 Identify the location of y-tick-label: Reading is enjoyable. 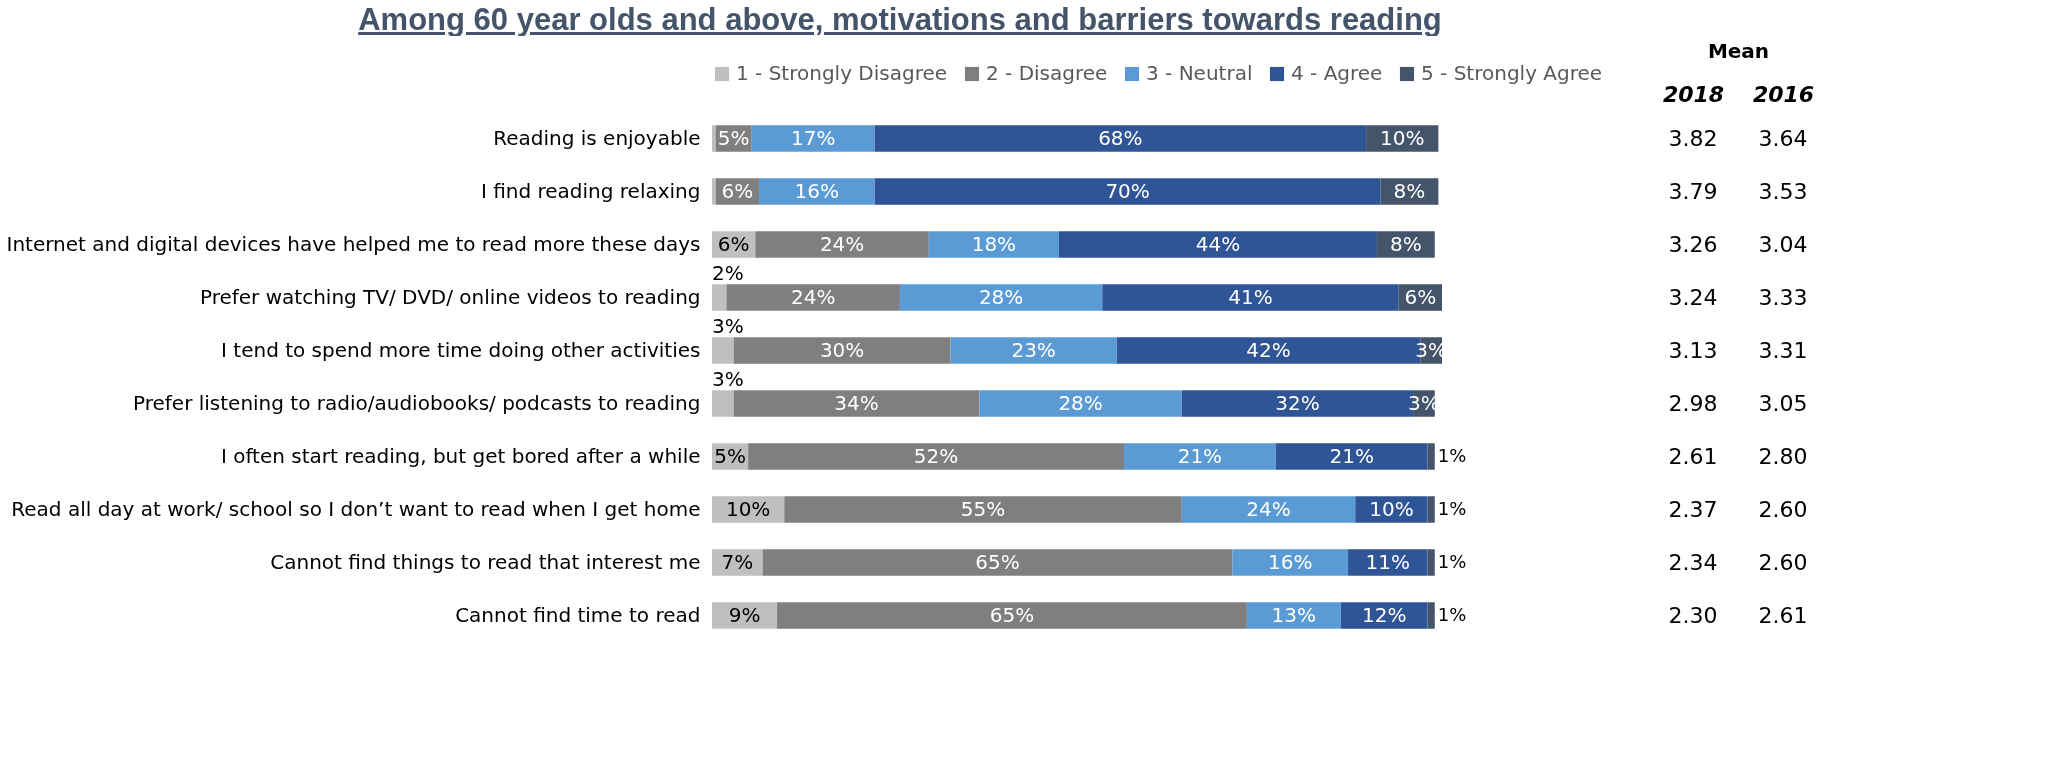
(597, 137).